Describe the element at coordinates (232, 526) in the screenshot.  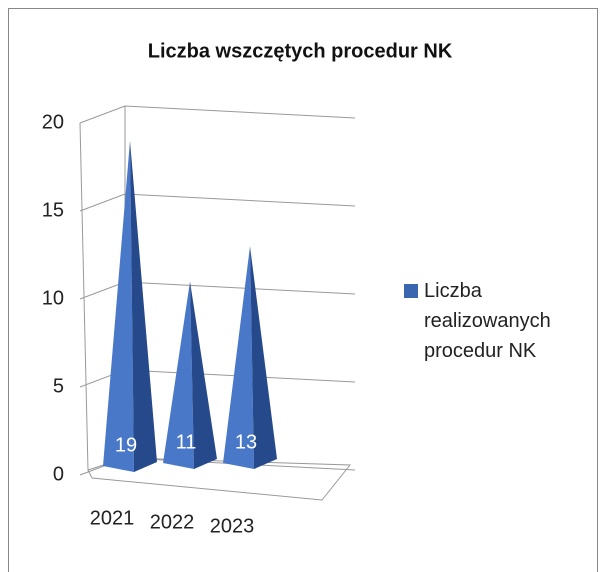
I see `x-tick-label: 2023` at that location.